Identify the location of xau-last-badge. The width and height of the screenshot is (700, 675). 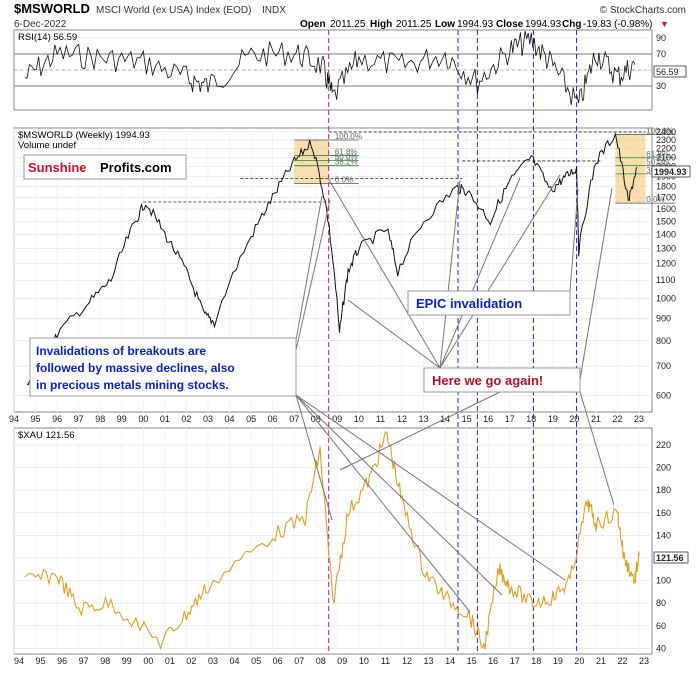
(671, 557).